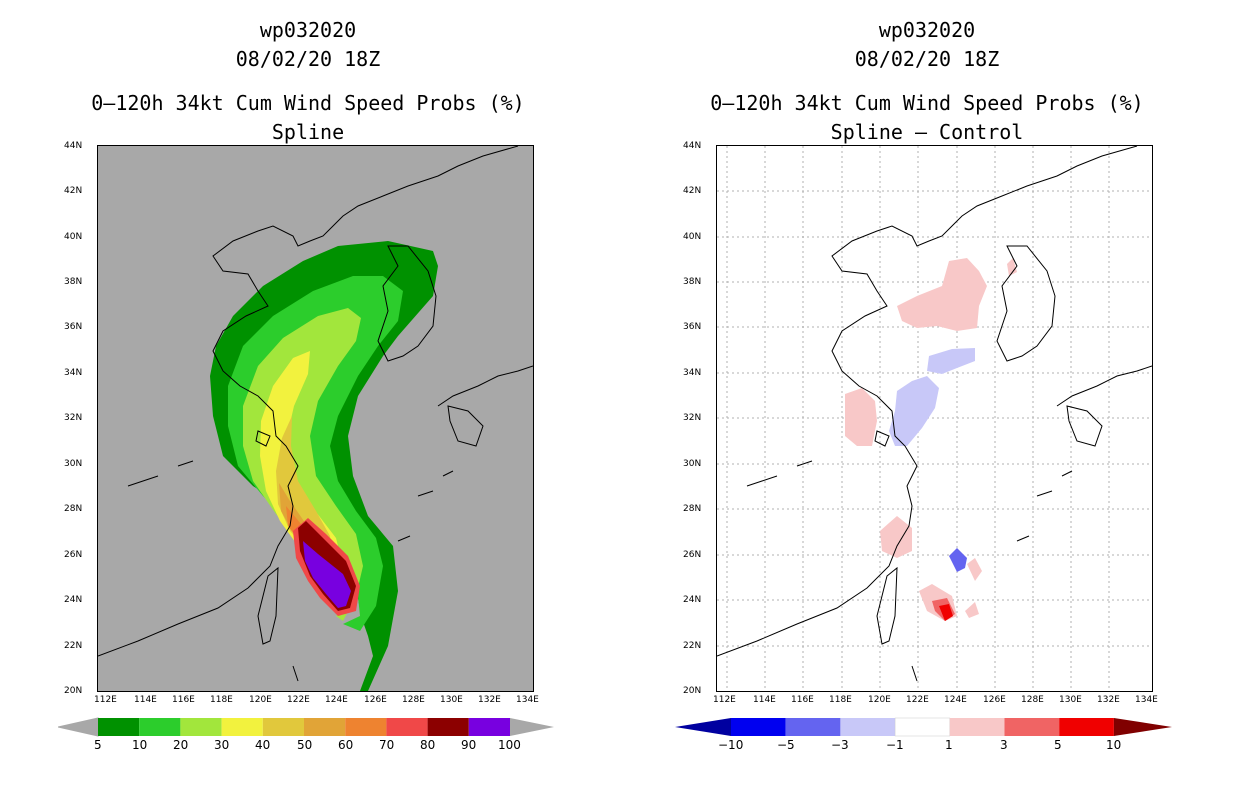  I want to click on panel2-title-method: Spline – Control, so click(927, 132).